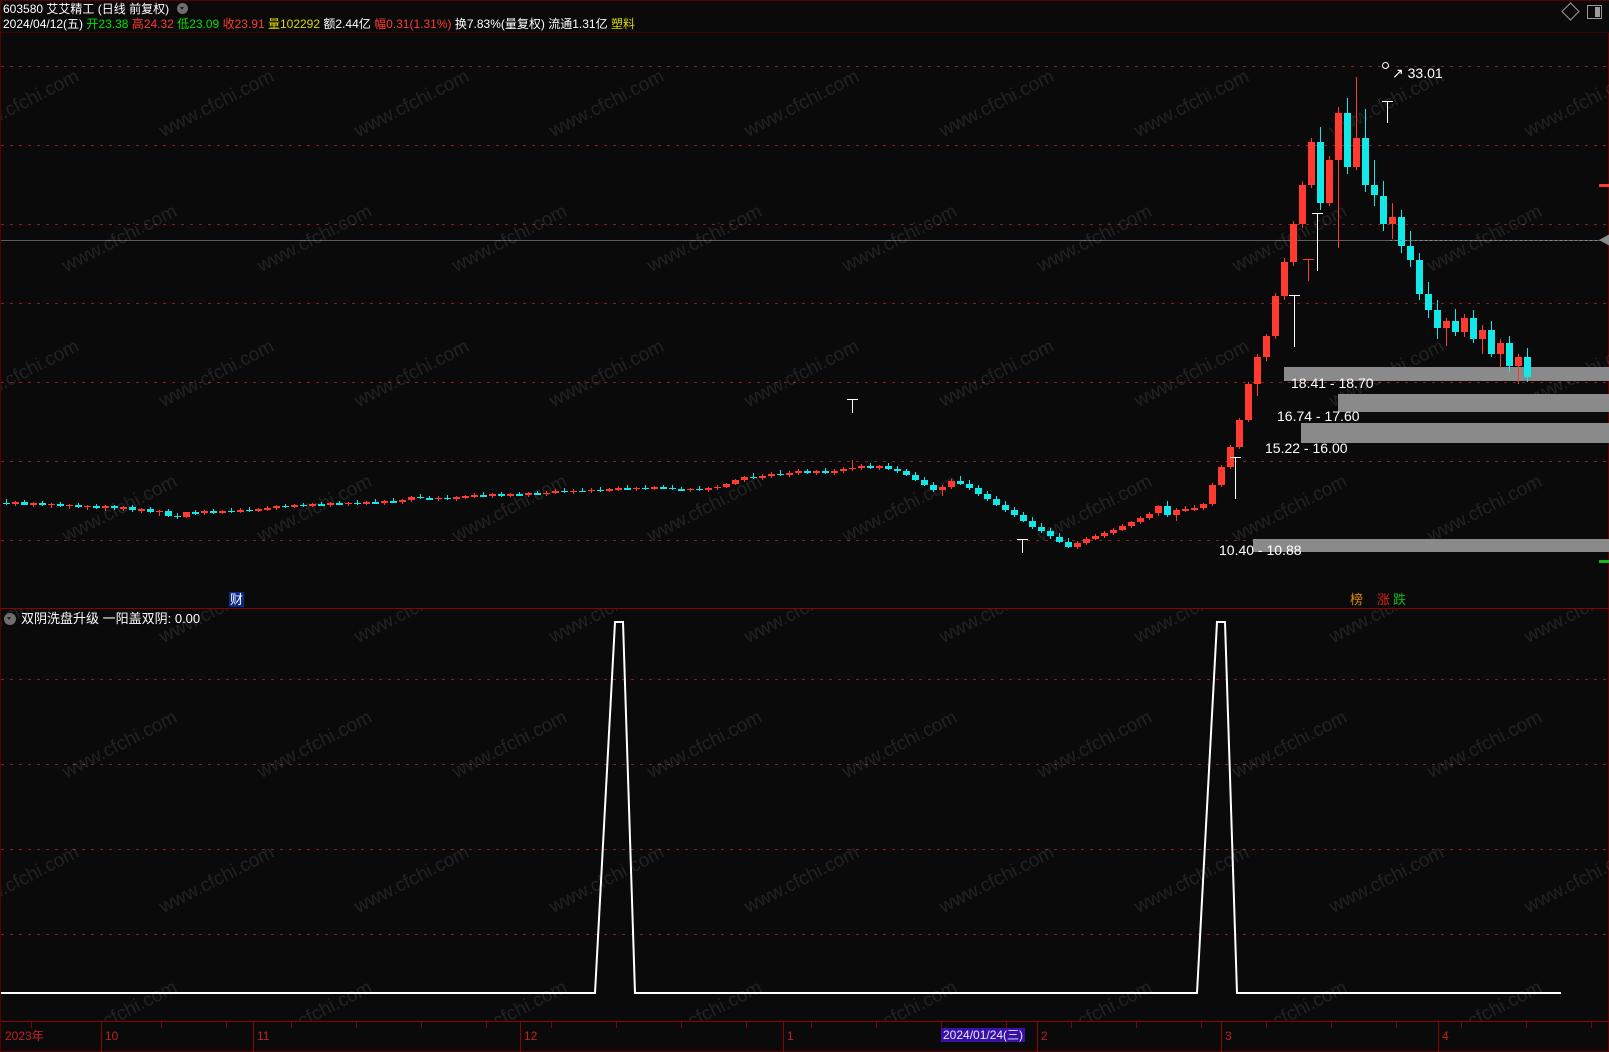 The width and height of the screenshot is (1609, 1052). I want to click on indicator-chevron-icon, so click(10, 619).